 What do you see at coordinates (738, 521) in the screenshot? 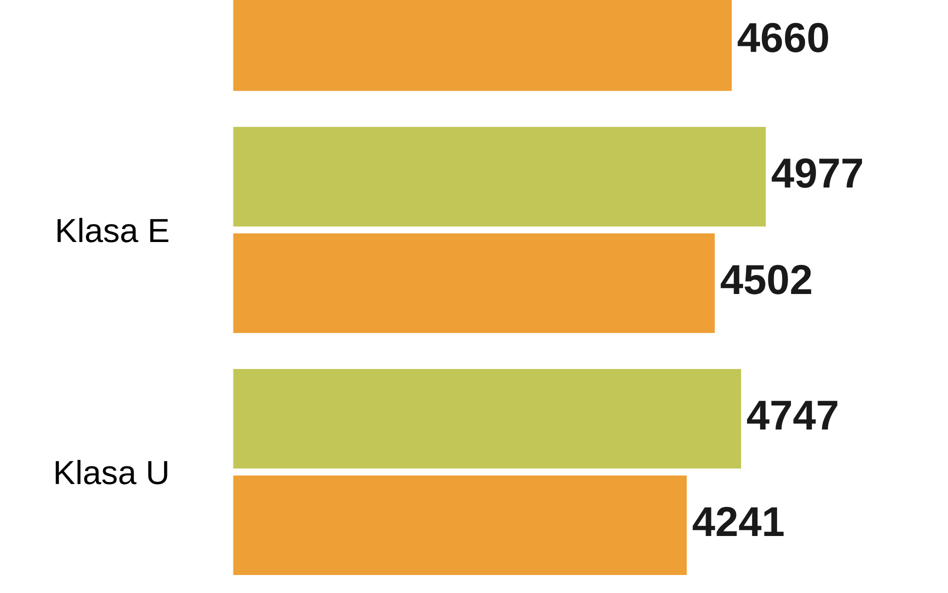
I see `data-label: 4241` at bounding box center [738, 521].